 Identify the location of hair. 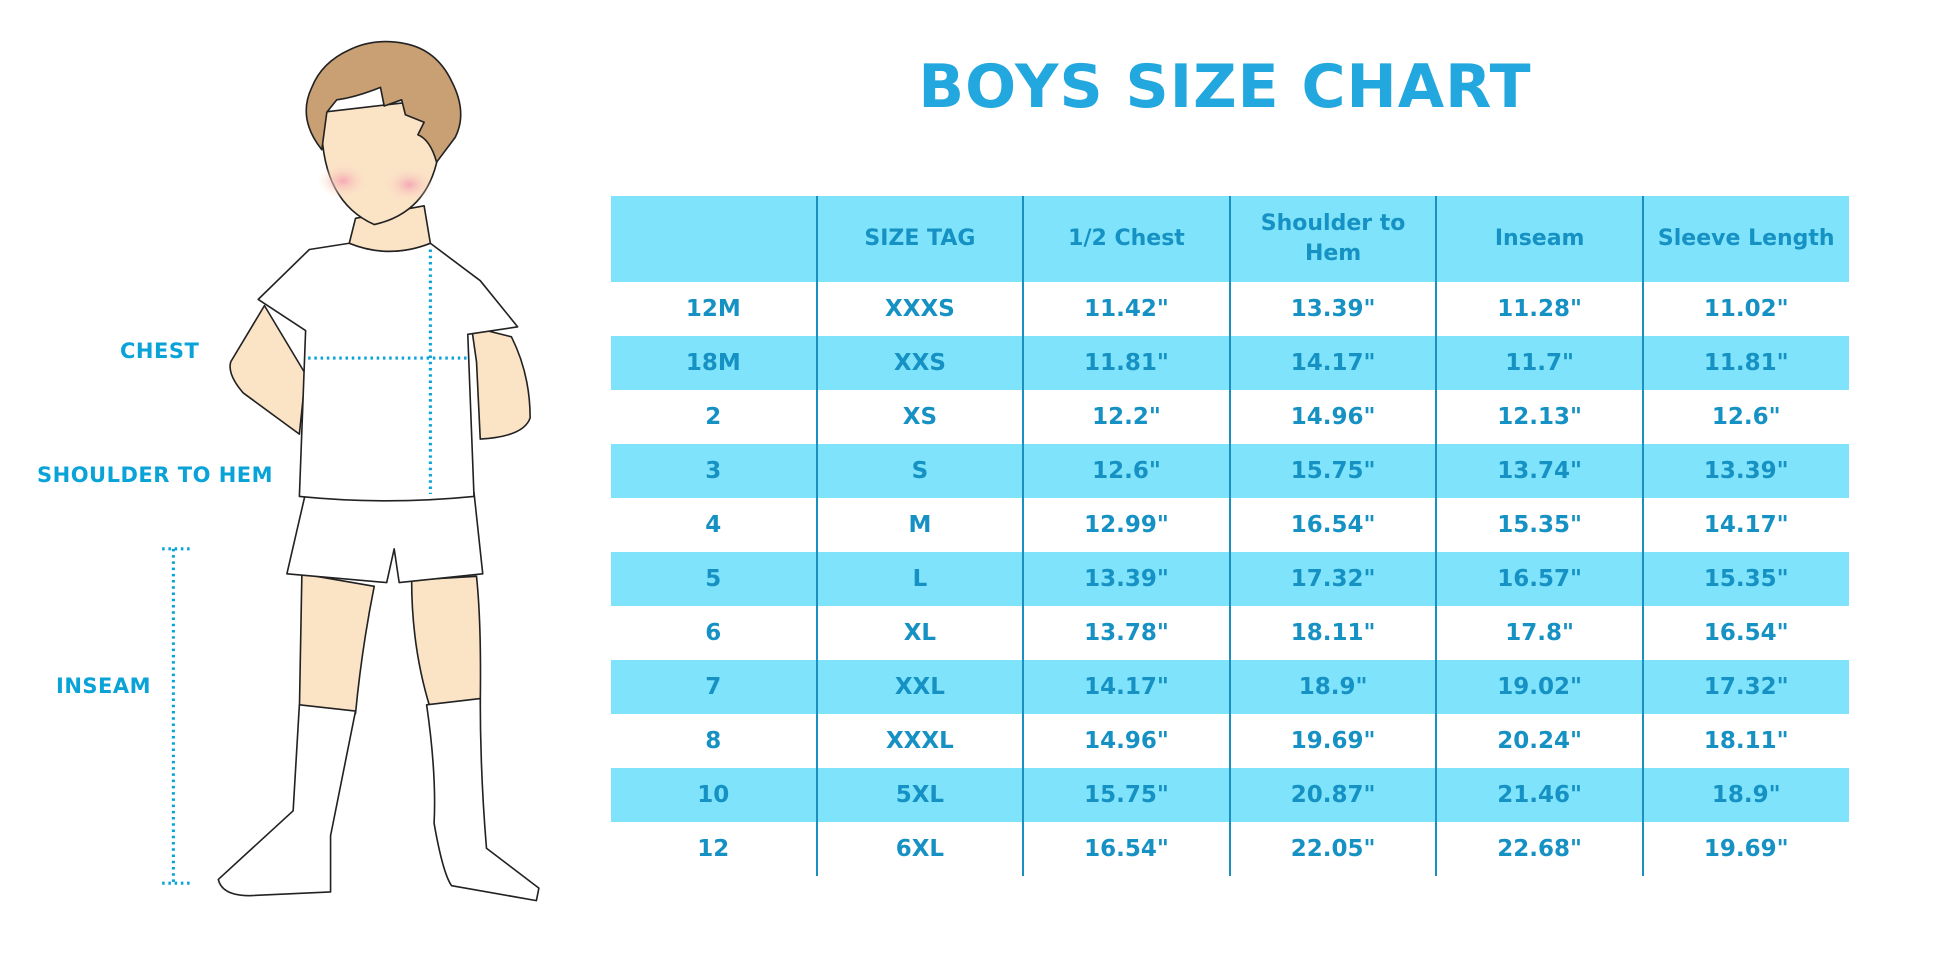
(383, 101).